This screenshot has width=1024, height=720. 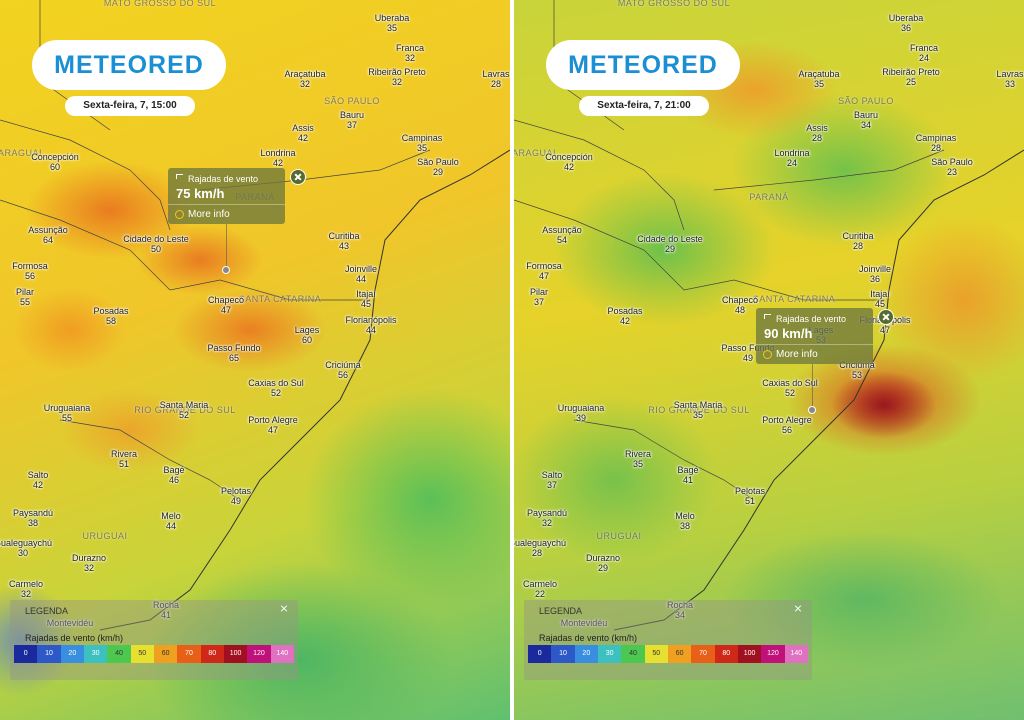 I want to click on city-name: Posadas, so click(x=625, y=311).